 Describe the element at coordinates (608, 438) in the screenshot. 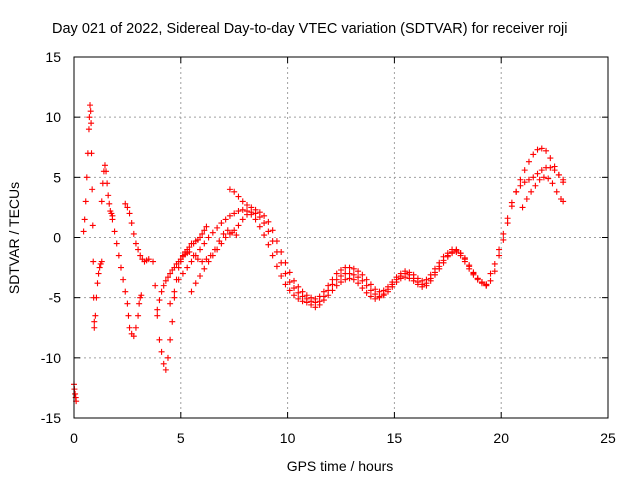

I see `x-tick-label: 25` at that location.